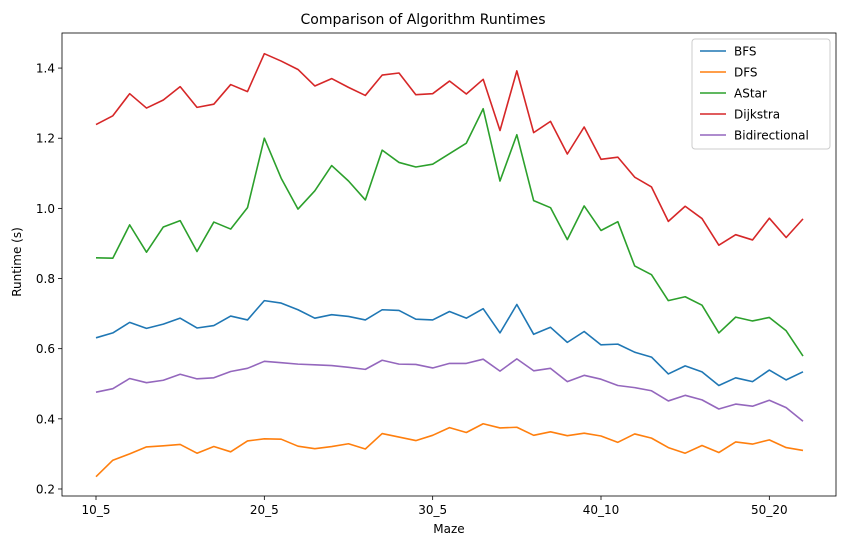 The height and width of the screenshot is (547, 846). What do you see at coordinates (264, 510) in the screenshot?
I see `x-tick-label: 20_5` at bounding box center [264, 510].